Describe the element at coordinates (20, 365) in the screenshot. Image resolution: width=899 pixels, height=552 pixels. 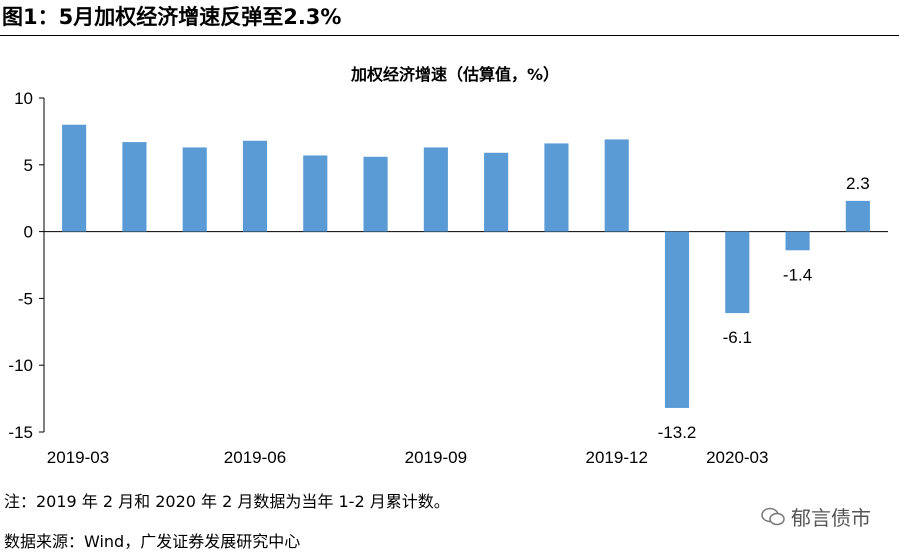
I see `y-tick-label: -10` at that location.